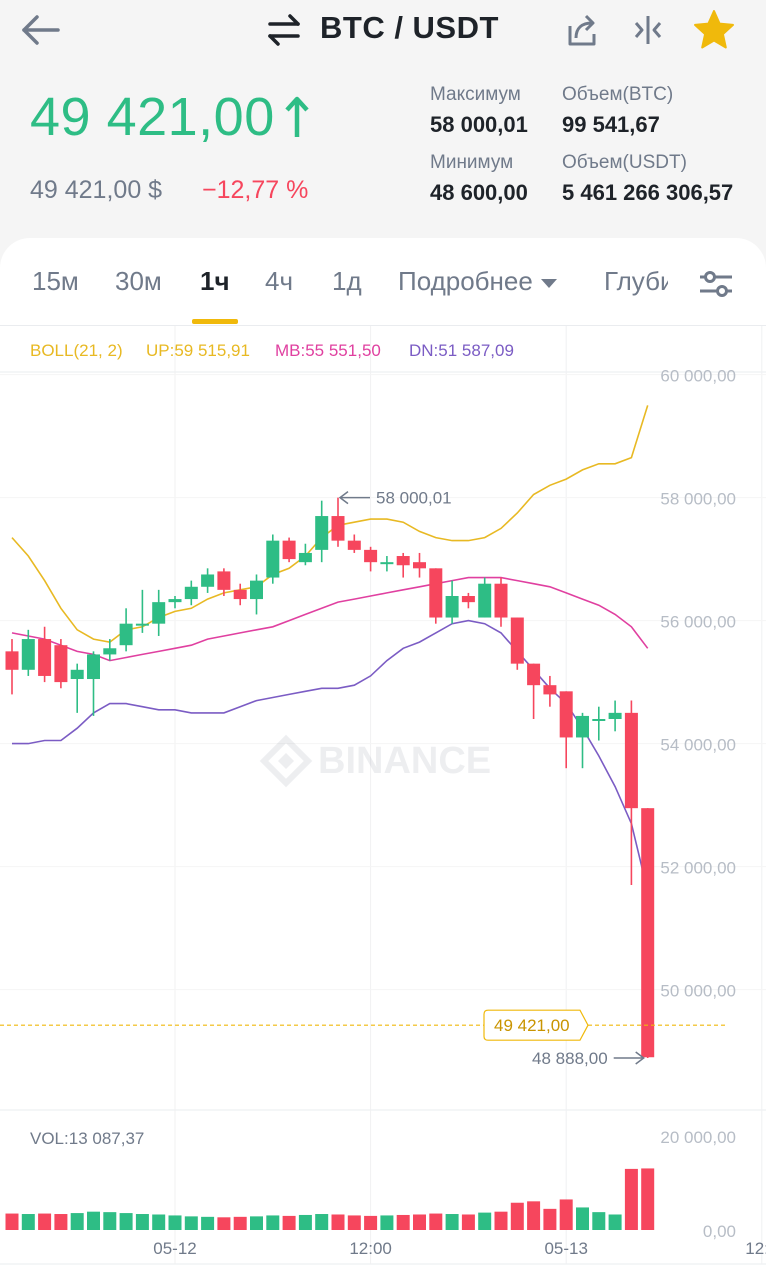  What do you see at coordinates (755, 1248) in the screenshot?
I see `x-tick-label: 12:0` at bounding box center [755, 1248].